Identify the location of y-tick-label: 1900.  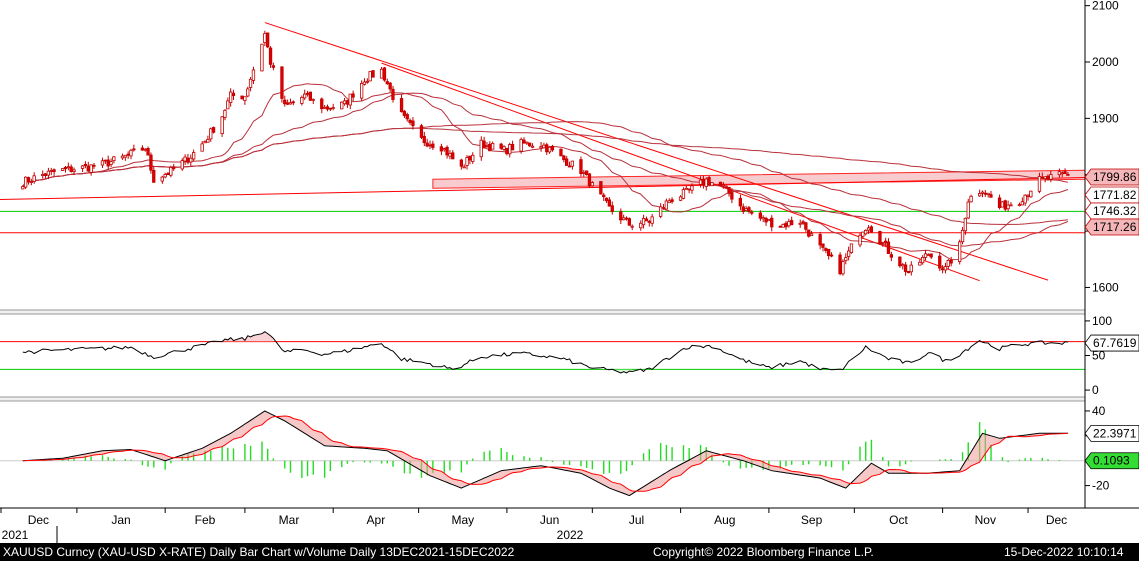
(1105, 118).